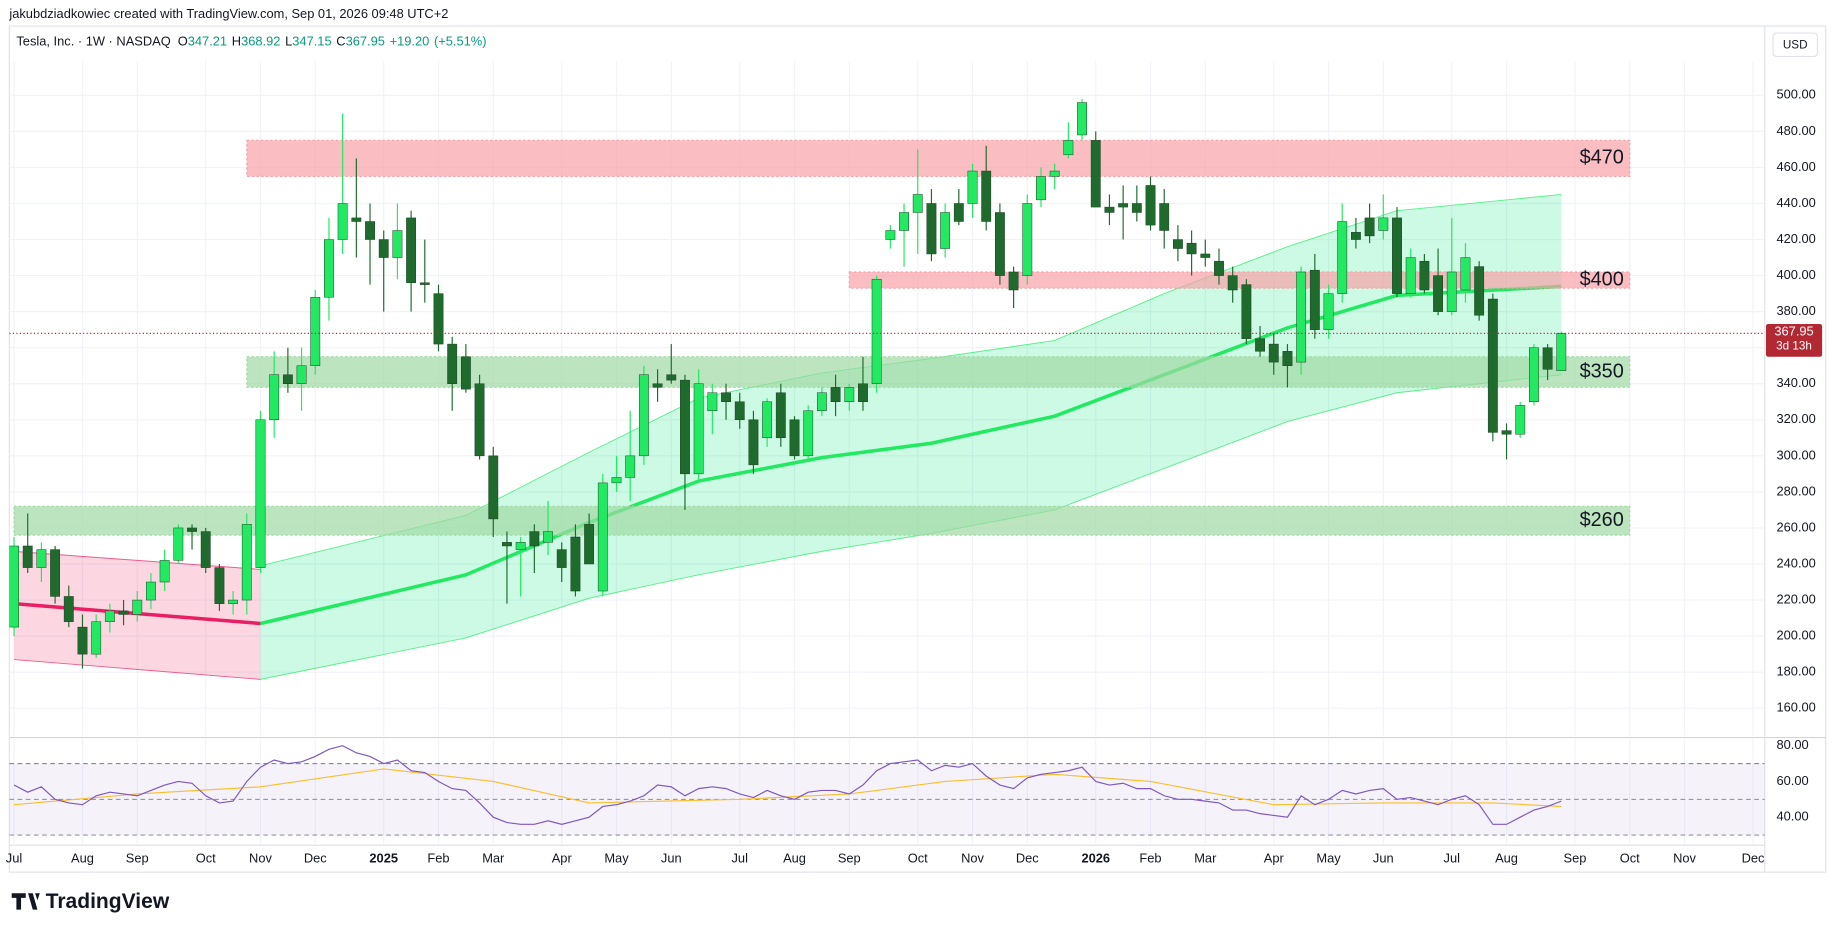 The width and height of the screenshot is (1835, 931). I want to click on brand: TradingView, so click(108, 901).